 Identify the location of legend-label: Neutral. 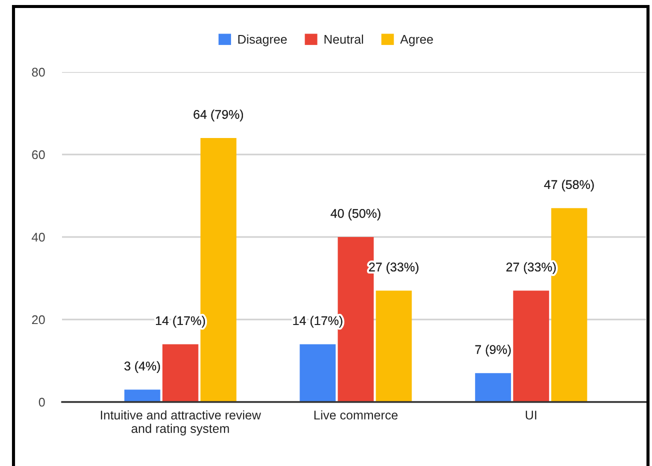
(344, 39).